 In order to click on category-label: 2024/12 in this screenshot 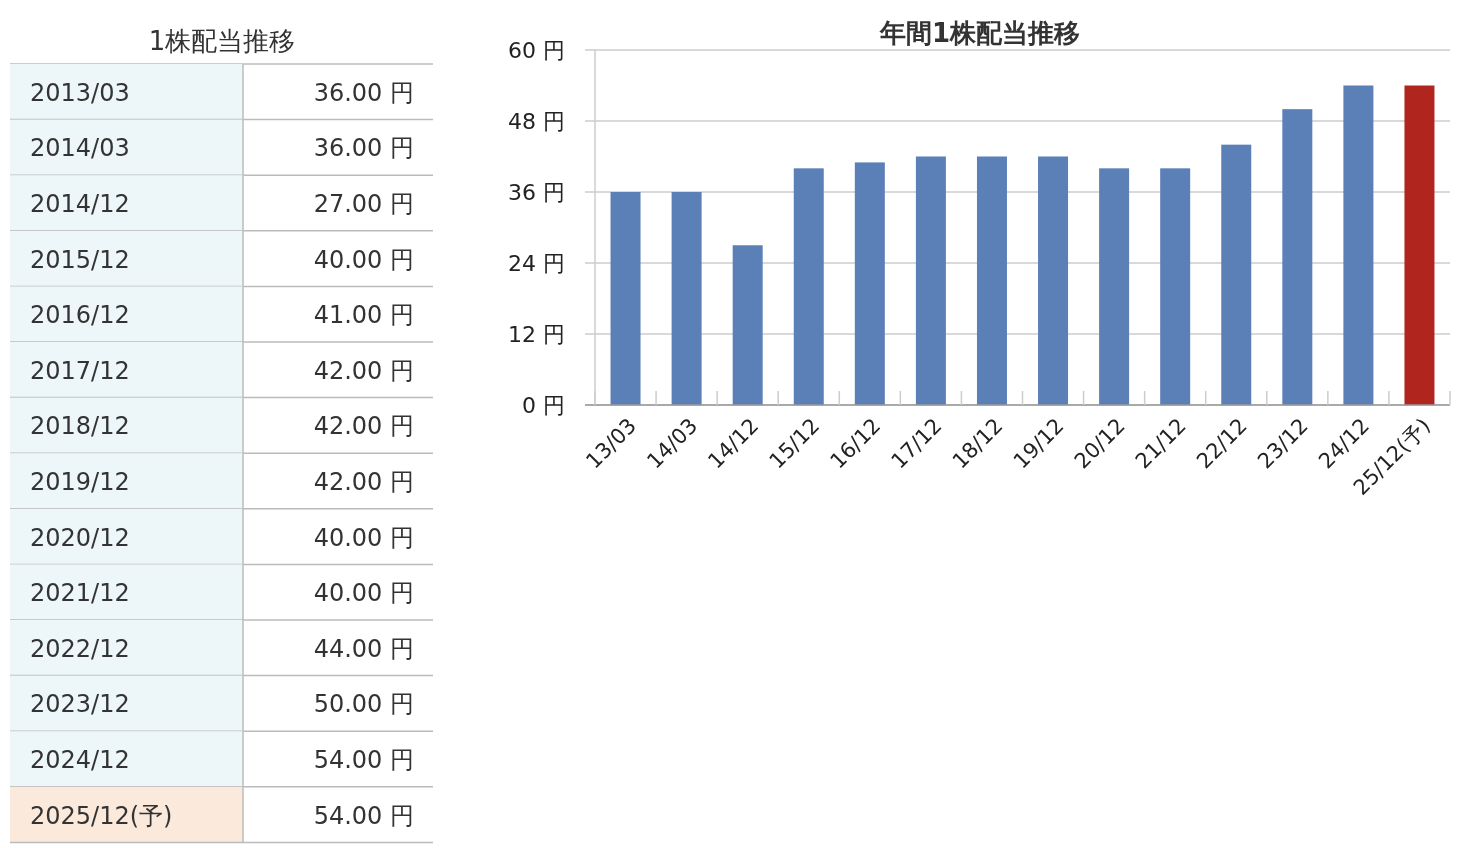, I will do `click(80, 760)`.